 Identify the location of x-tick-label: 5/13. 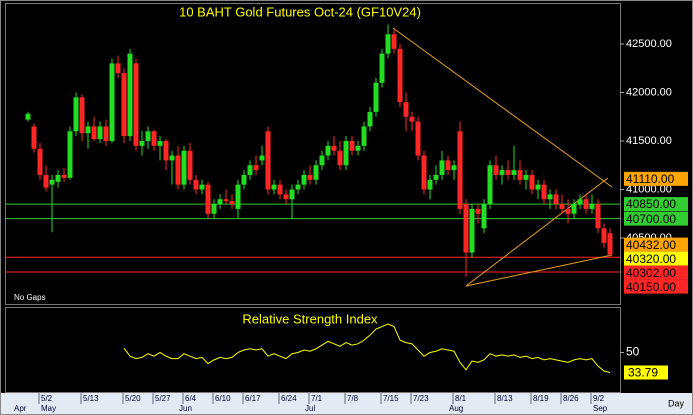
(91, 398).